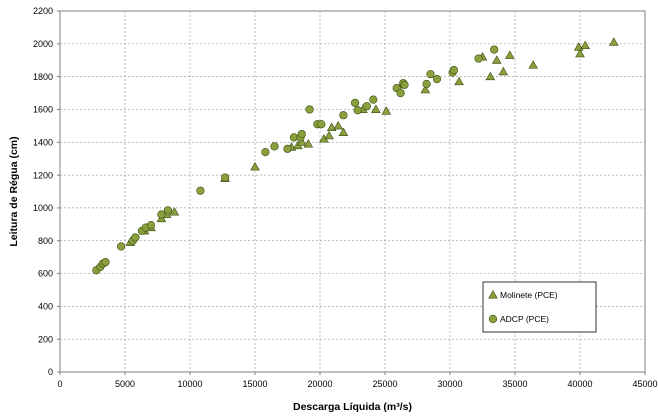 The image size is (658, 419). I want to click on y-tick-label: 0, so click(50, 372).